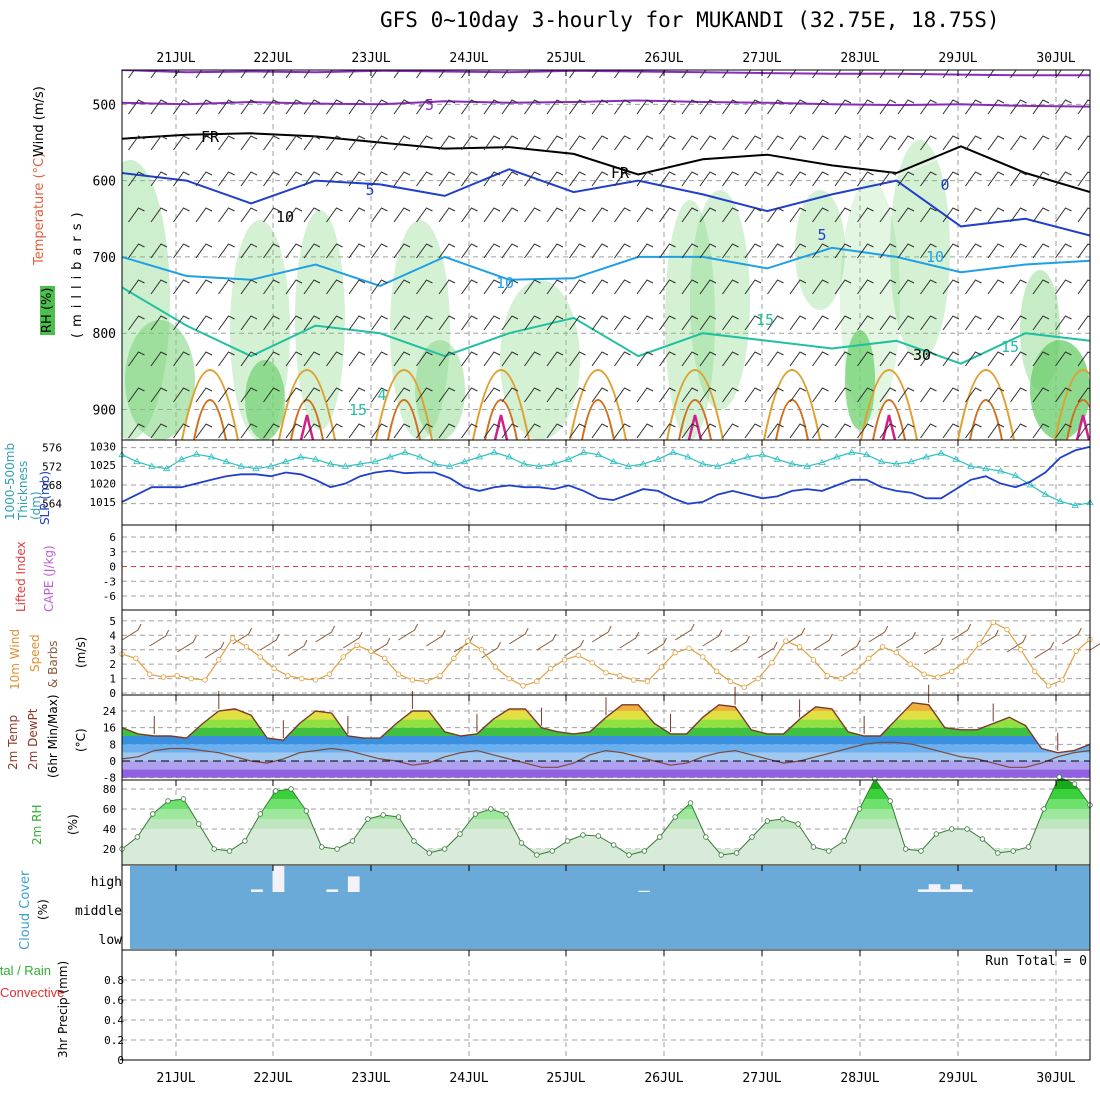 The width and height of the screenshot is (1100, 1100). What do you see at coordinates (13, 742) in the screenshot?
I see `temp2m-label: 2m Temp` at bounding box center [13, 742].